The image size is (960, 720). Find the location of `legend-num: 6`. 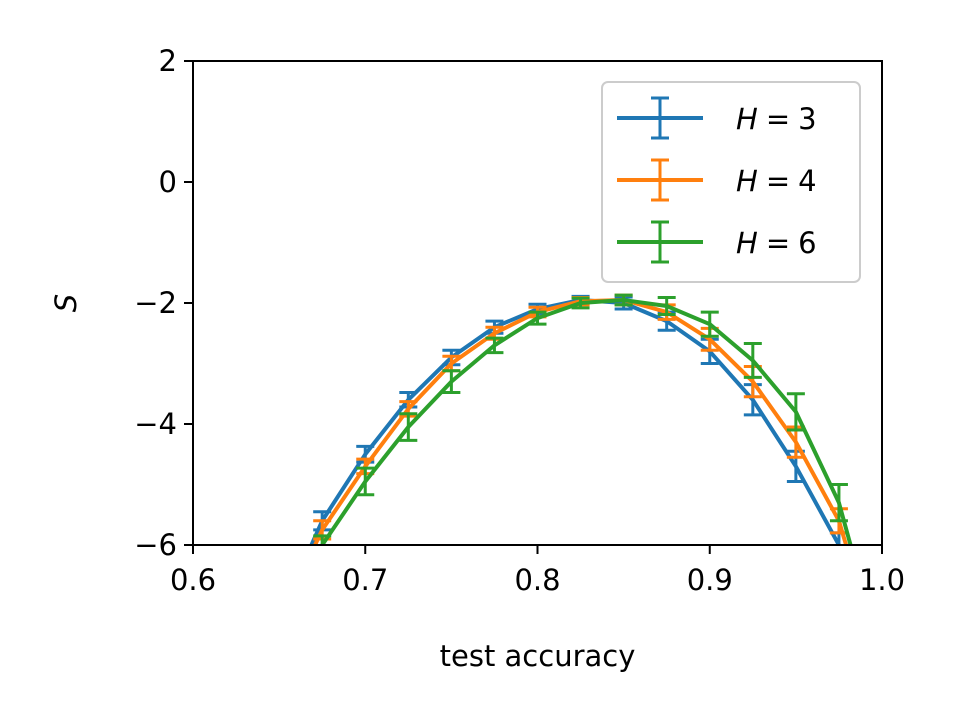

legend-num: 6 is located at coordinates (807, 243).